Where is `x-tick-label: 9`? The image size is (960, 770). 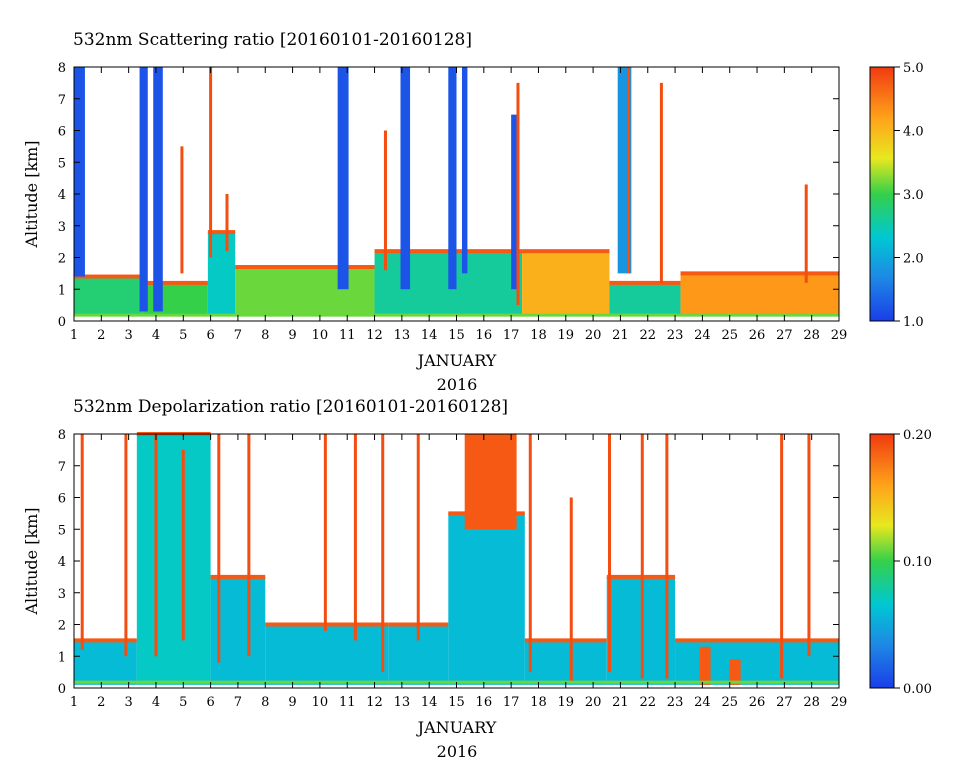 x-tick-label: 9 is located at coordinates (292, 702).